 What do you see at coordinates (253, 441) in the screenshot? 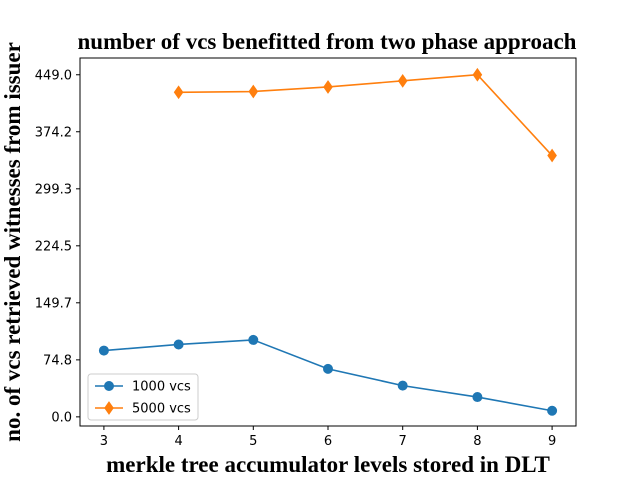
I see `x-tick-label: 5` at bounding box center [253, 441].